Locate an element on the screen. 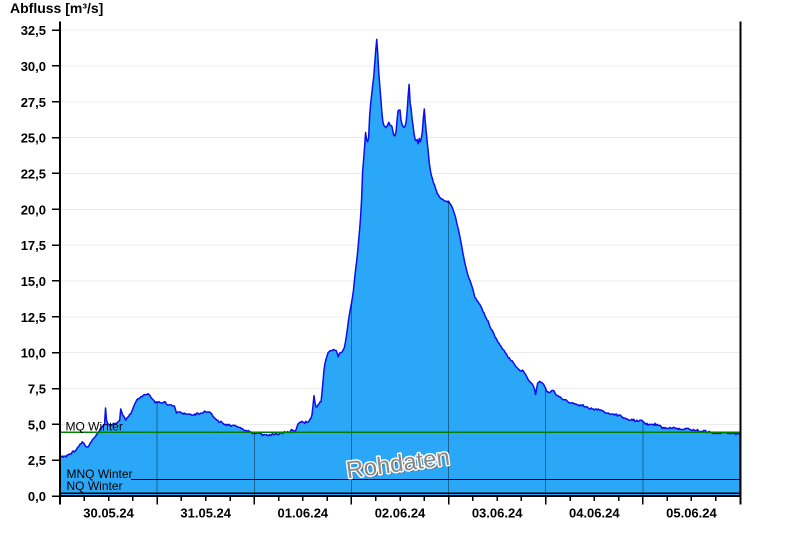  svg-text: MQ Winter is located at coordinates (94, 427).